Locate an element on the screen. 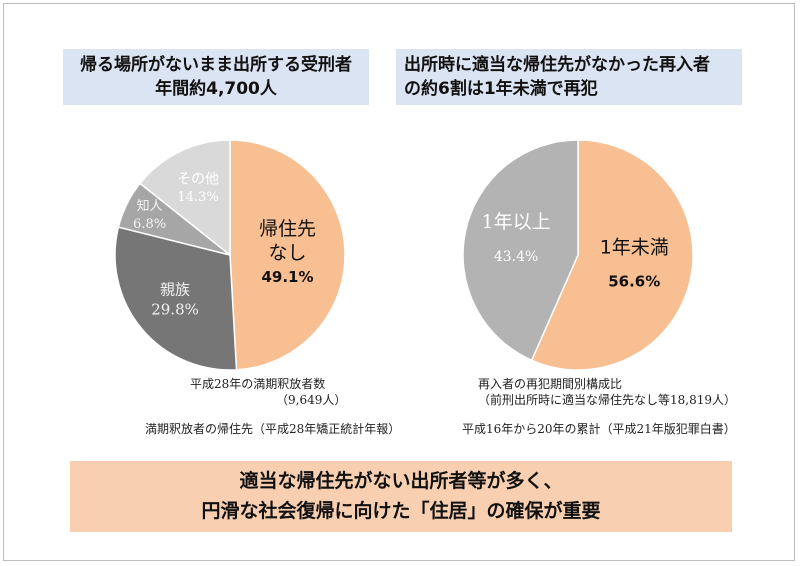 This screenshot has width=800, height=566. left-chart-heading: 帰る場所がないまま出所する受刑者 年間約4,700人 is located at coordinates (216, 77).